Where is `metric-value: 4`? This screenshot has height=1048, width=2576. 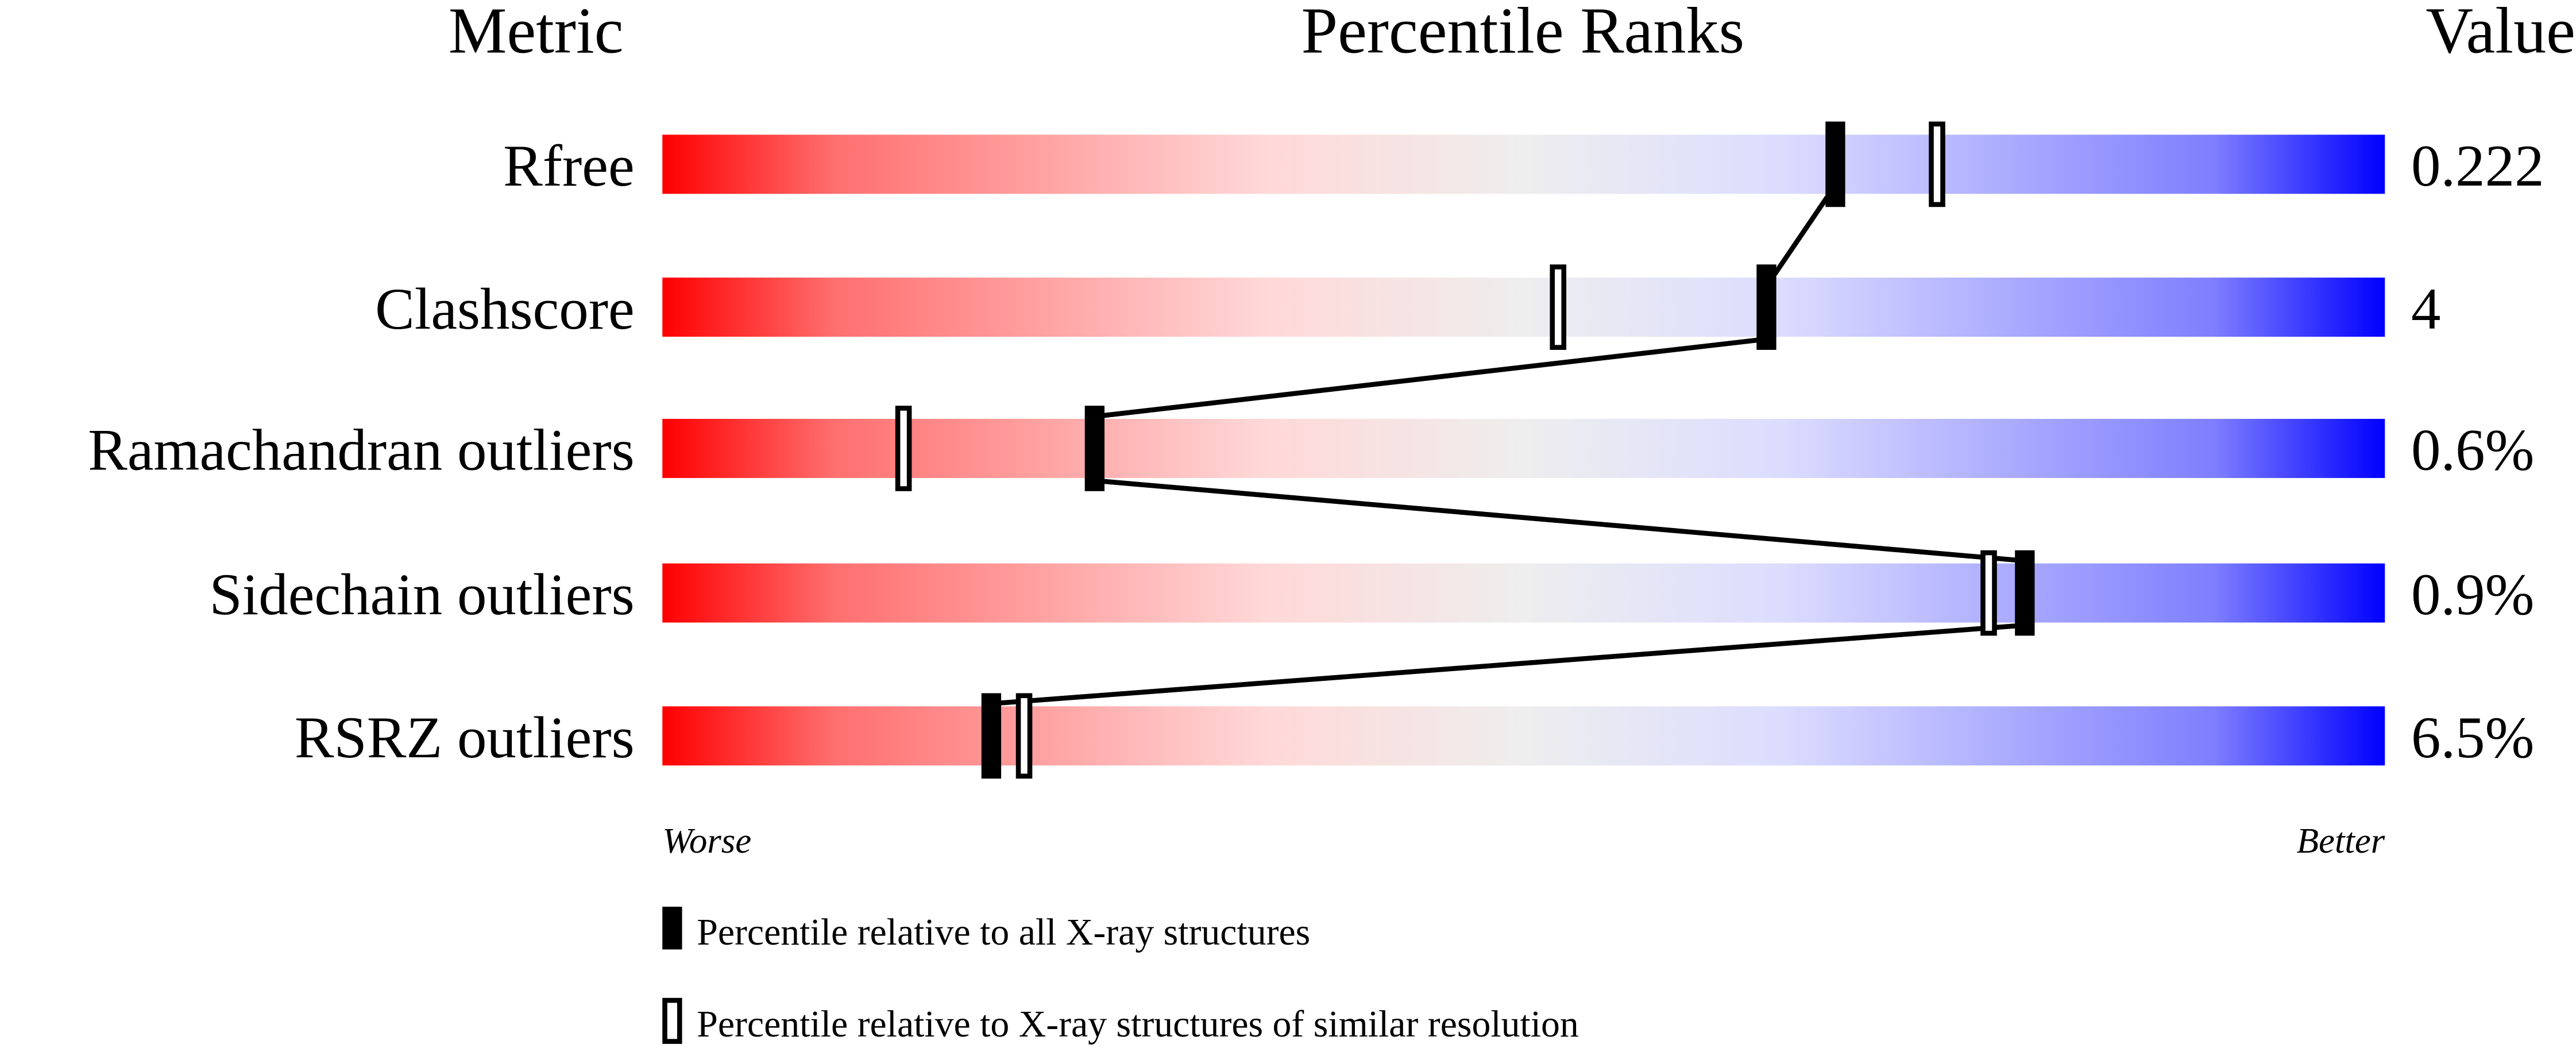
metric-value: 4 is located at coordinates (2425, 309).